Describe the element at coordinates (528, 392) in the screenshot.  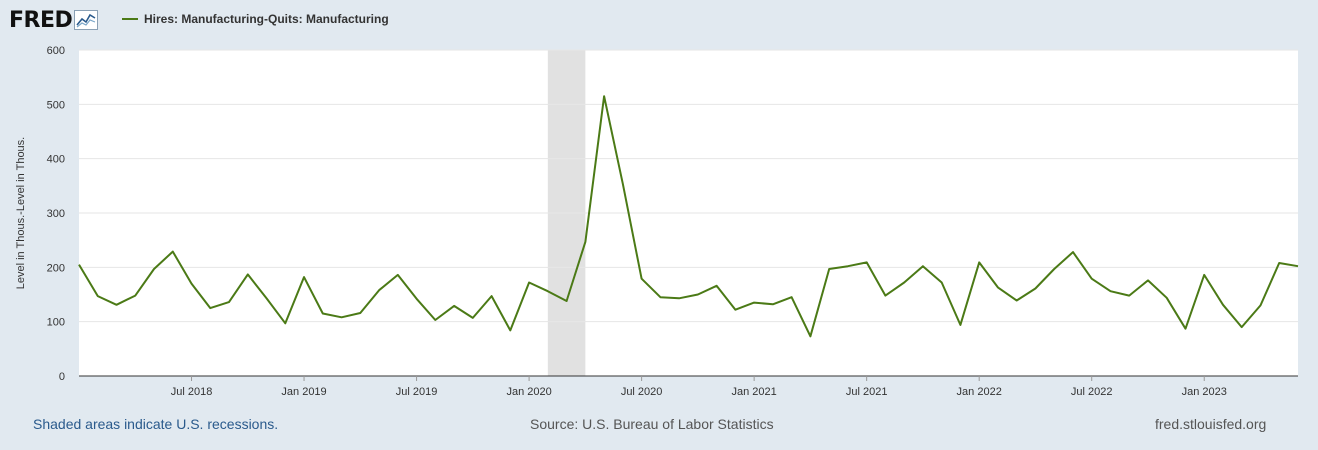
I see `x-tick-label: Jan 2020` at that location.